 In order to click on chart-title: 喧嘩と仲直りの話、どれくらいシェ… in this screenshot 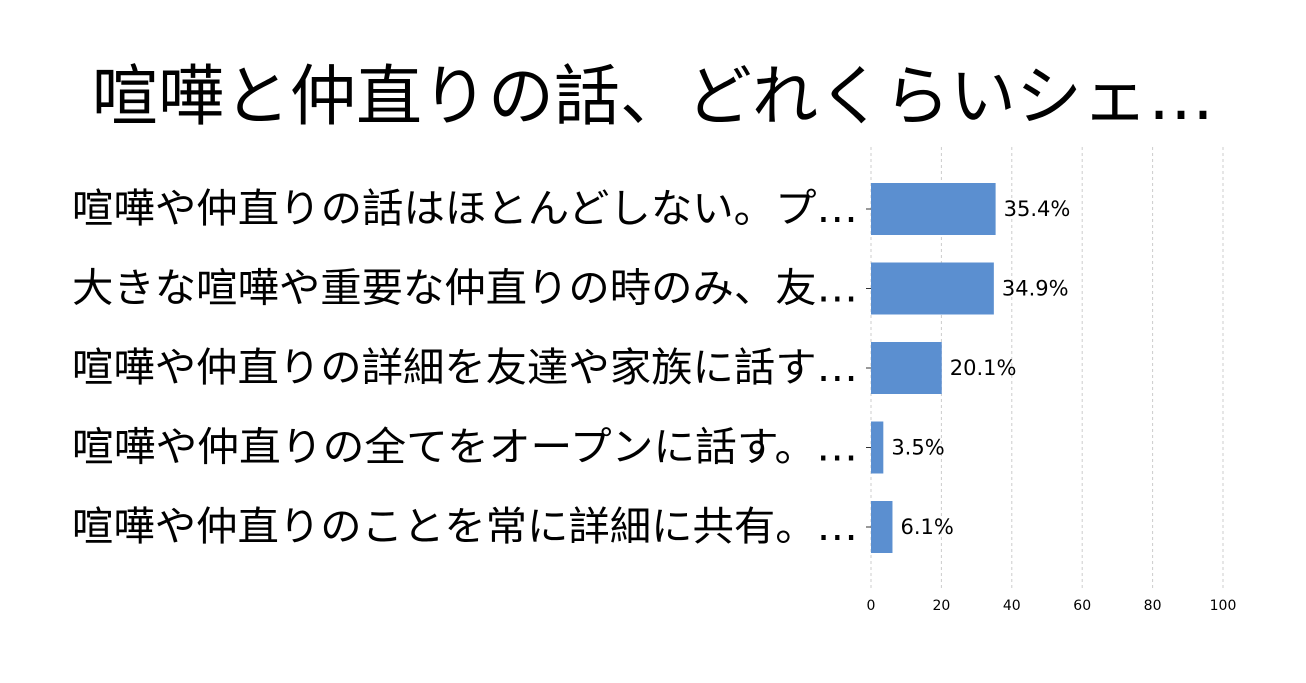, I will do `click(653, 96)`.